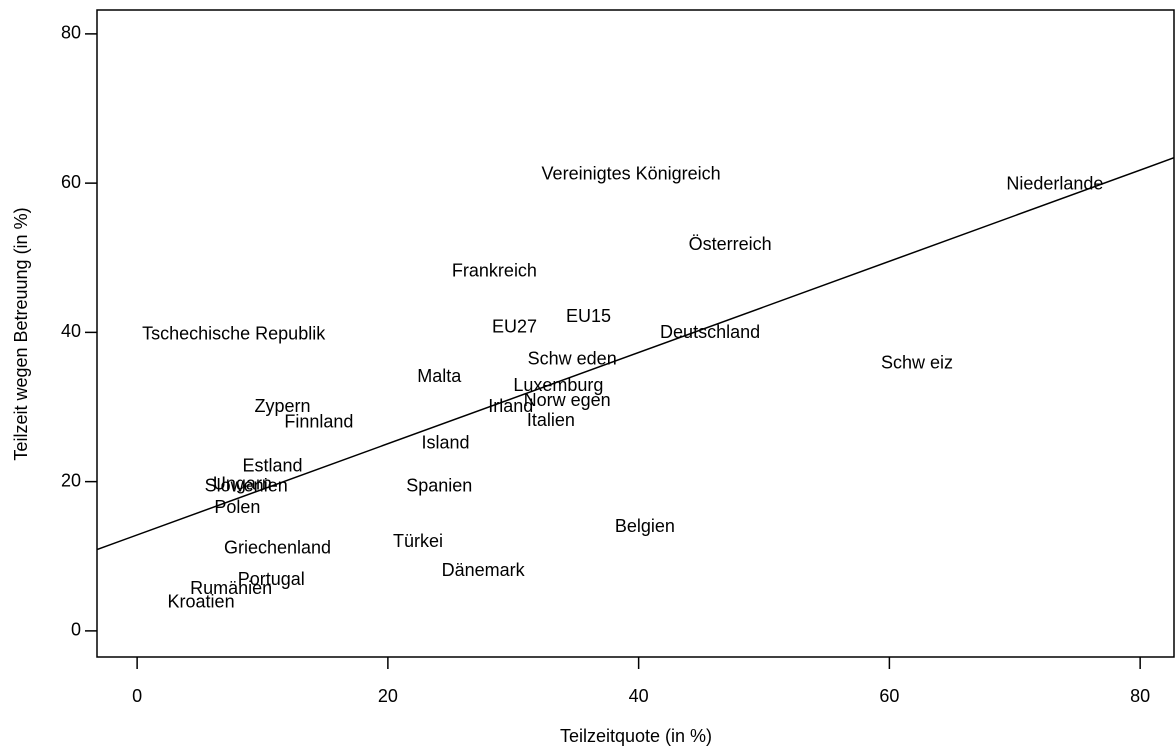  I want to click on point-label: Frankreich, so click(494, 271).